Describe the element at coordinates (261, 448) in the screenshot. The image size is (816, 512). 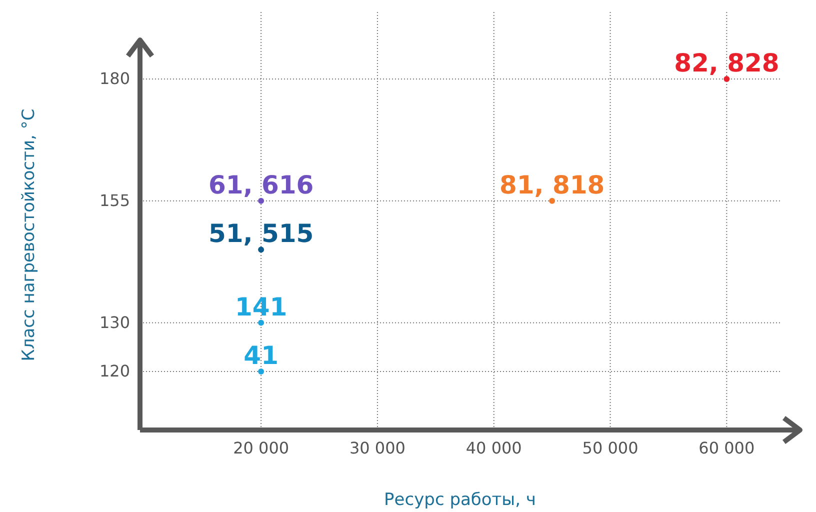
I see `x-tick-label: 20 000` at that location.